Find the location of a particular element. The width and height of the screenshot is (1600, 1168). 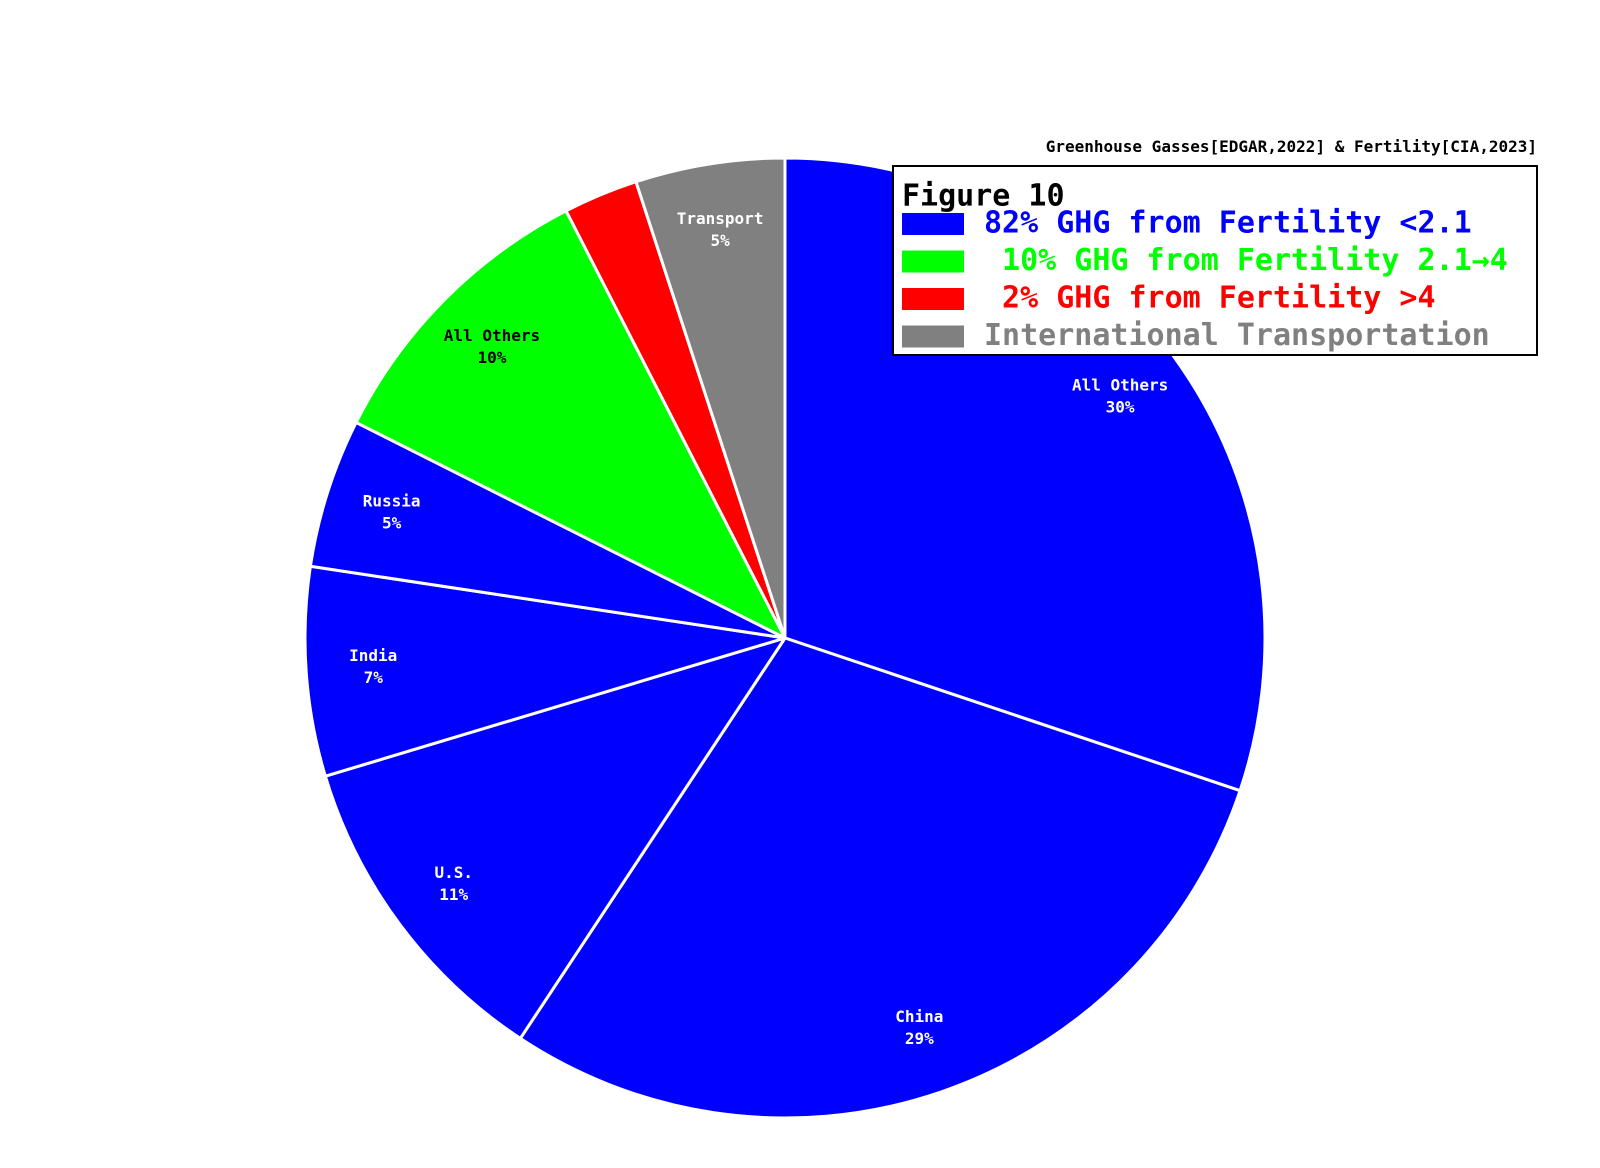

legend-label: 82% GHG from Fertility <2.1 is located at coordinates (1228, 223).